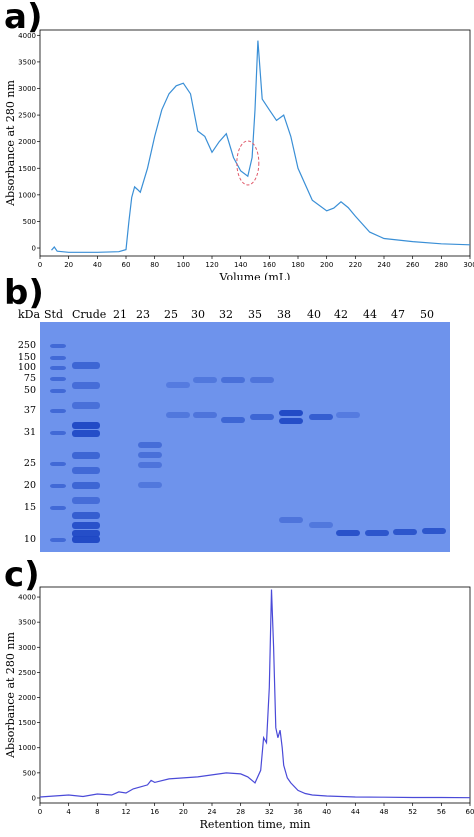 Image resolution: width=474 pixels, height=837 pixels. Describe the element at coordinates (384, 812) in the screenshot. I see `x-tick-label: 48` at that location.